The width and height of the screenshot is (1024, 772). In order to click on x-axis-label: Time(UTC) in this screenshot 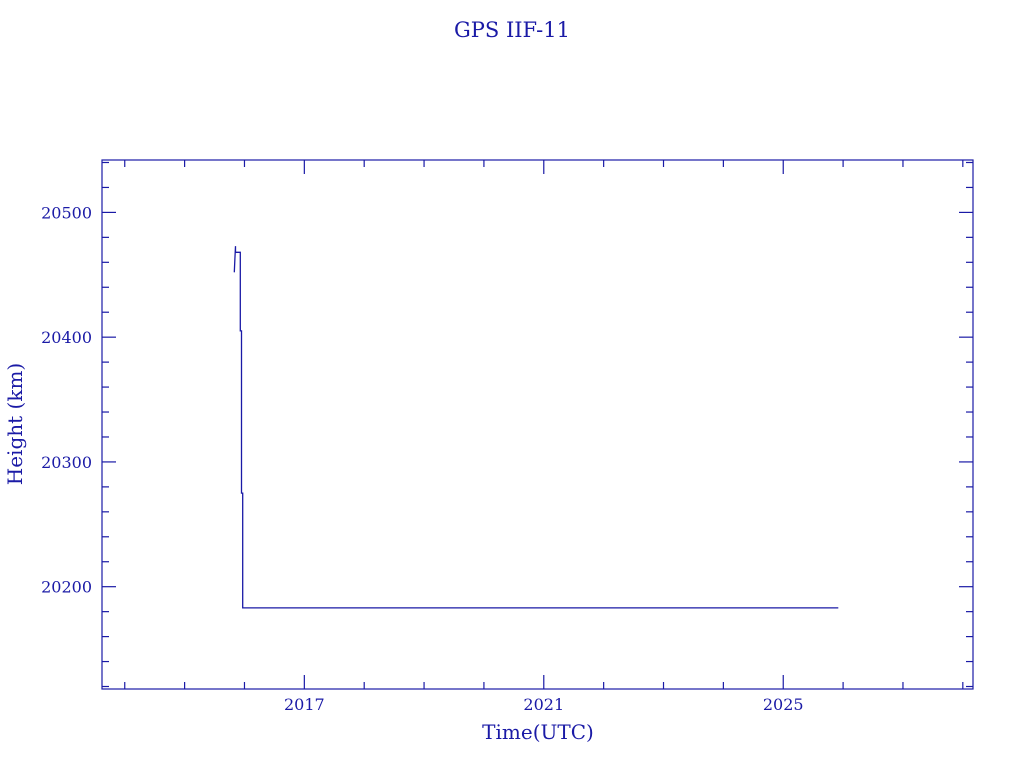, I will do `click(538, 732)`.